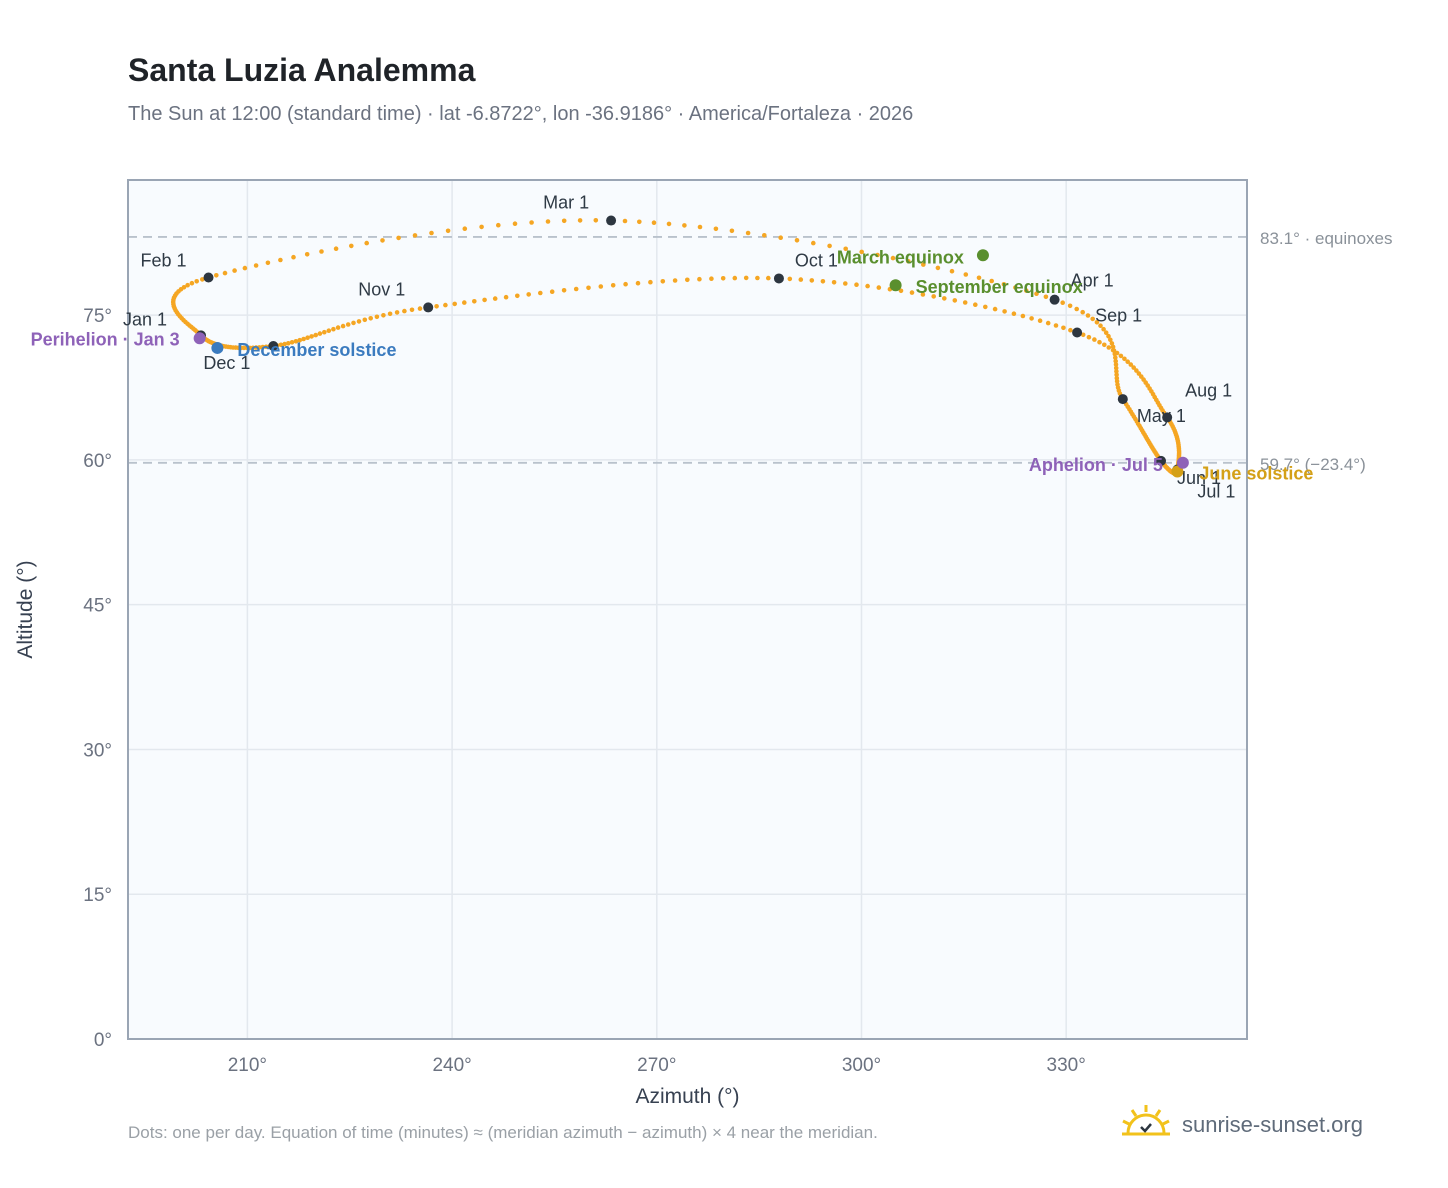 The width and height of the screenshot is (1448, 1188). What do you see at coordinates (1208, 390) in the screenshot?
I see `month-label: Aug 1` at bounding box center [1208, 390].